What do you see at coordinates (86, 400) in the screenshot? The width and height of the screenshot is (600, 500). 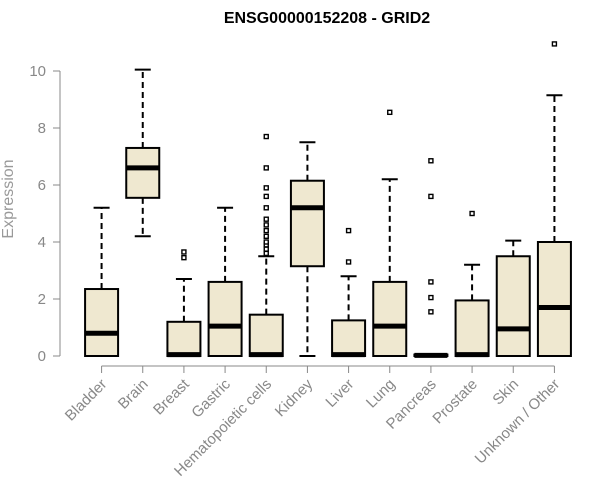 I see `x-tick-label: Bladder` at bounding box center [86, 400].